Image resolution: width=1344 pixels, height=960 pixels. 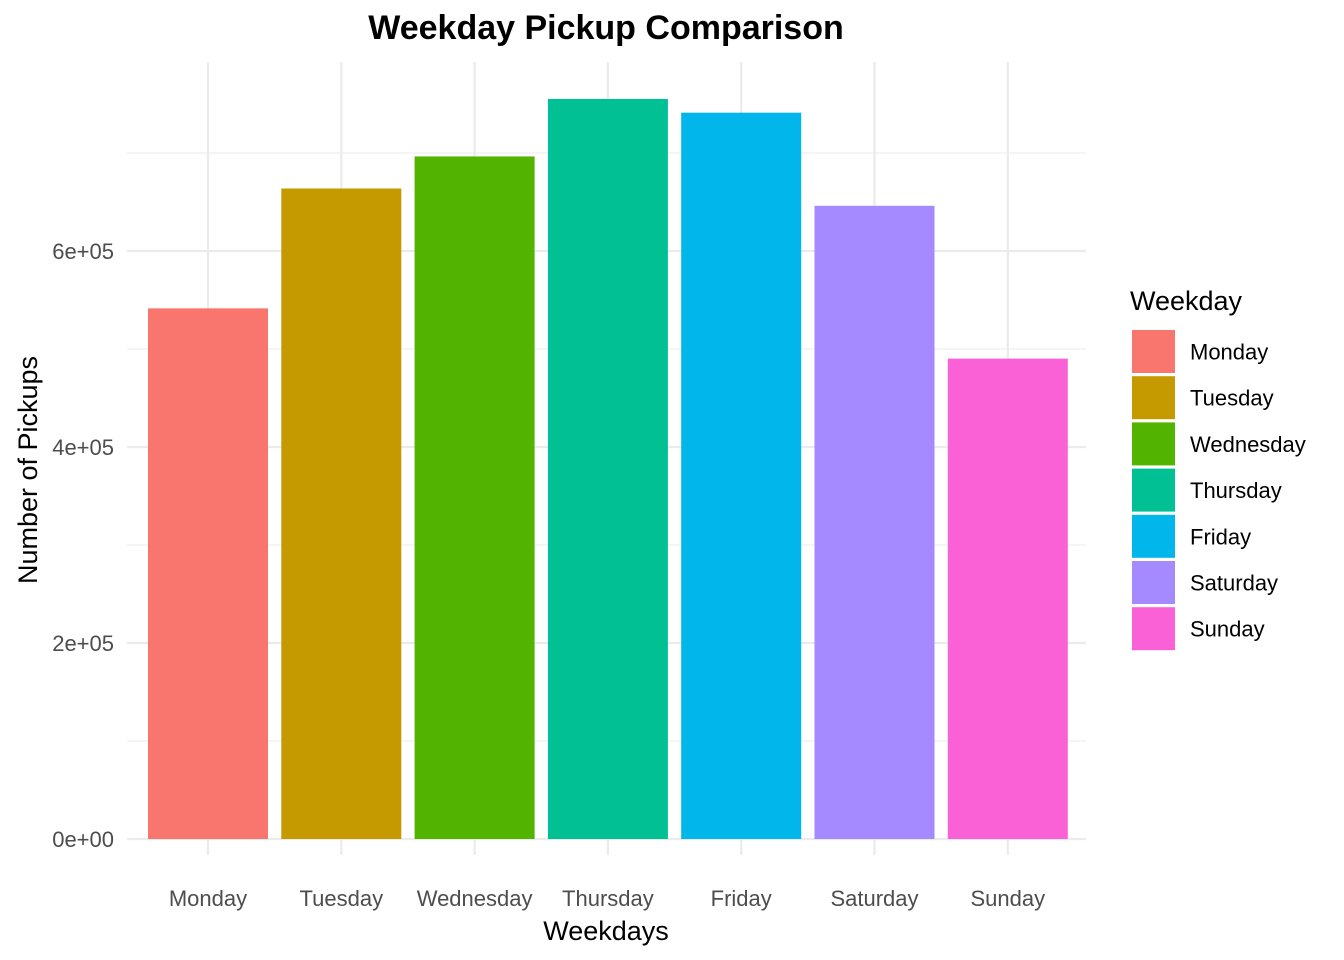 I want to click on bar-monday, so click(x=208, y=574).